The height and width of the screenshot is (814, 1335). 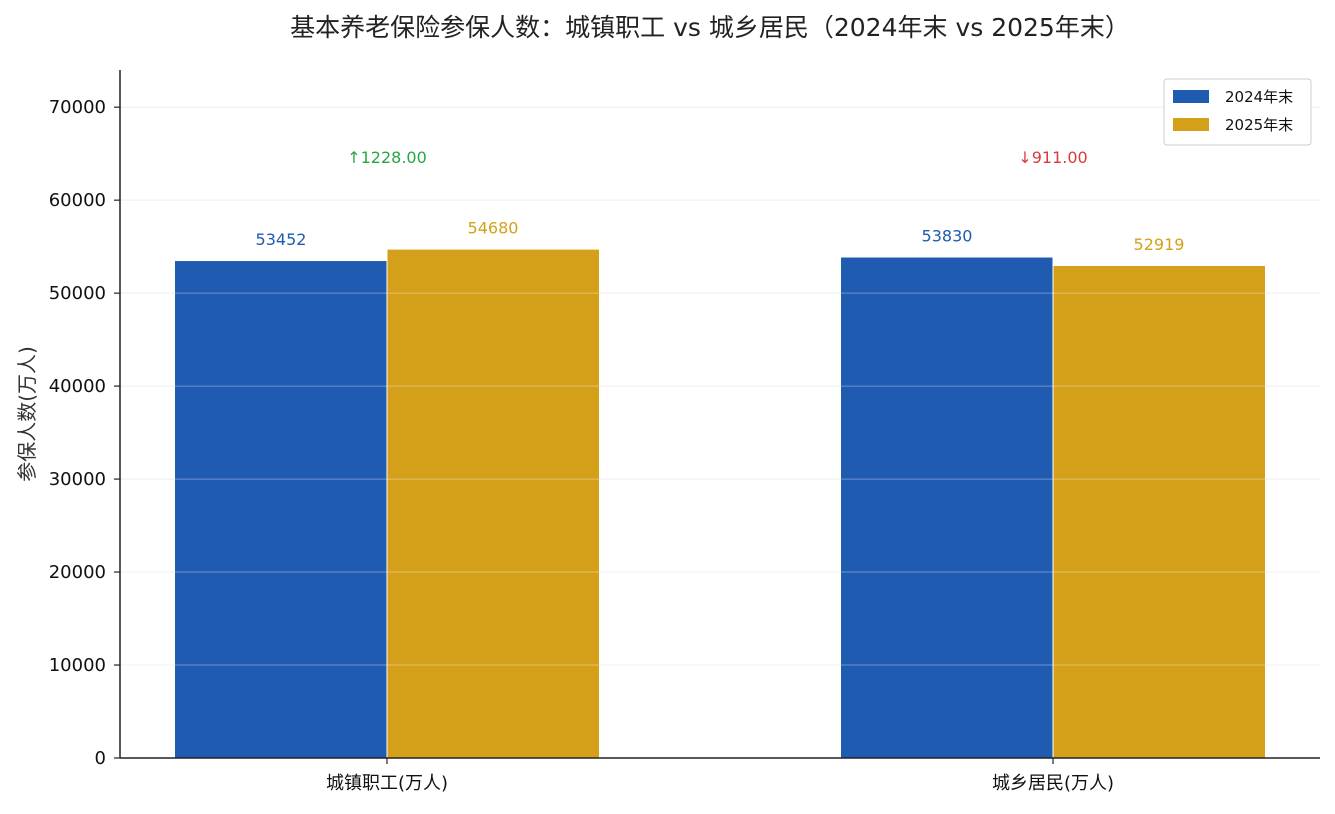 What do you see at coordinates (77, 572) in the screenshot?
I see `y-tick-label: 20000` at bounding box center [77, 572].